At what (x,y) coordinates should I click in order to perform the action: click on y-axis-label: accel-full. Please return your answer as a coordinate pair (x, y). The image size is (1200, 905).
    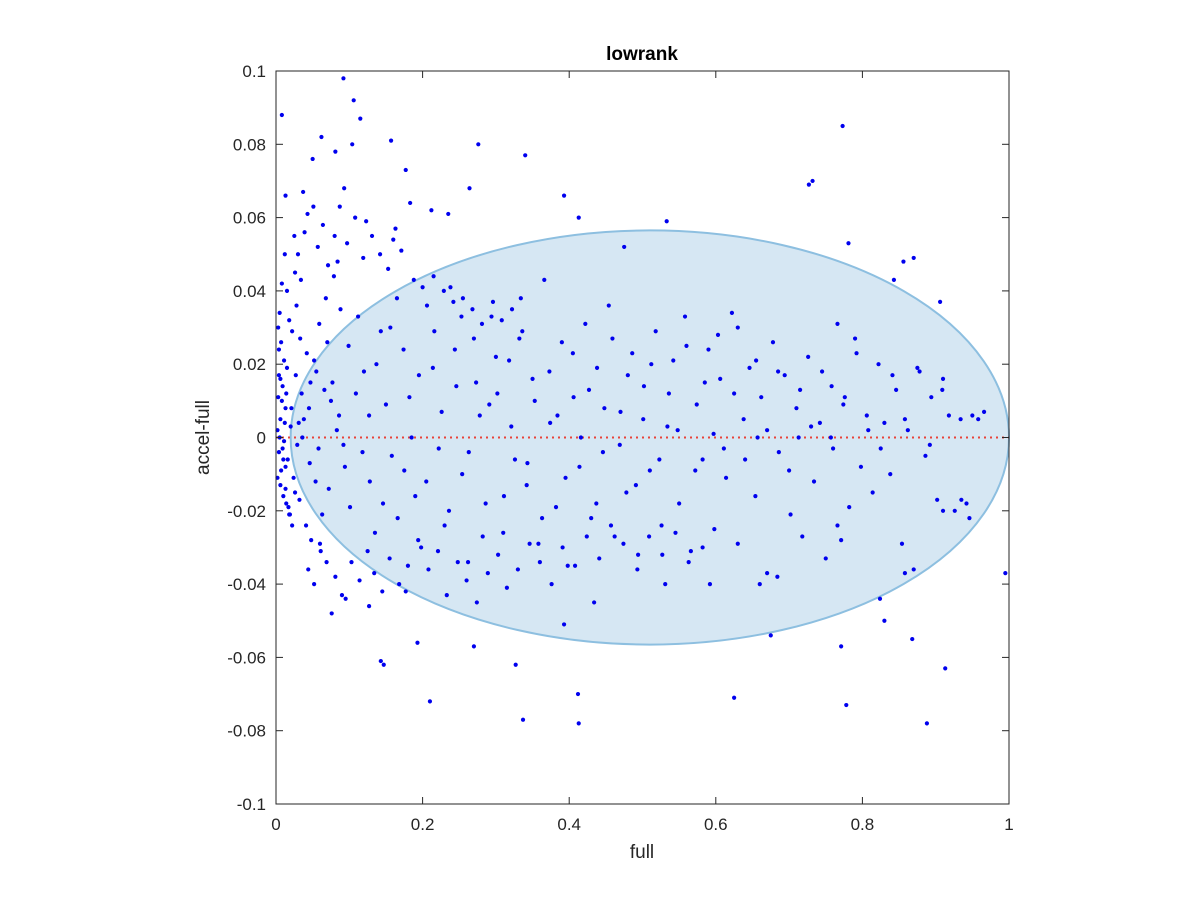
    Looking at the image, I should click on (203, 437).